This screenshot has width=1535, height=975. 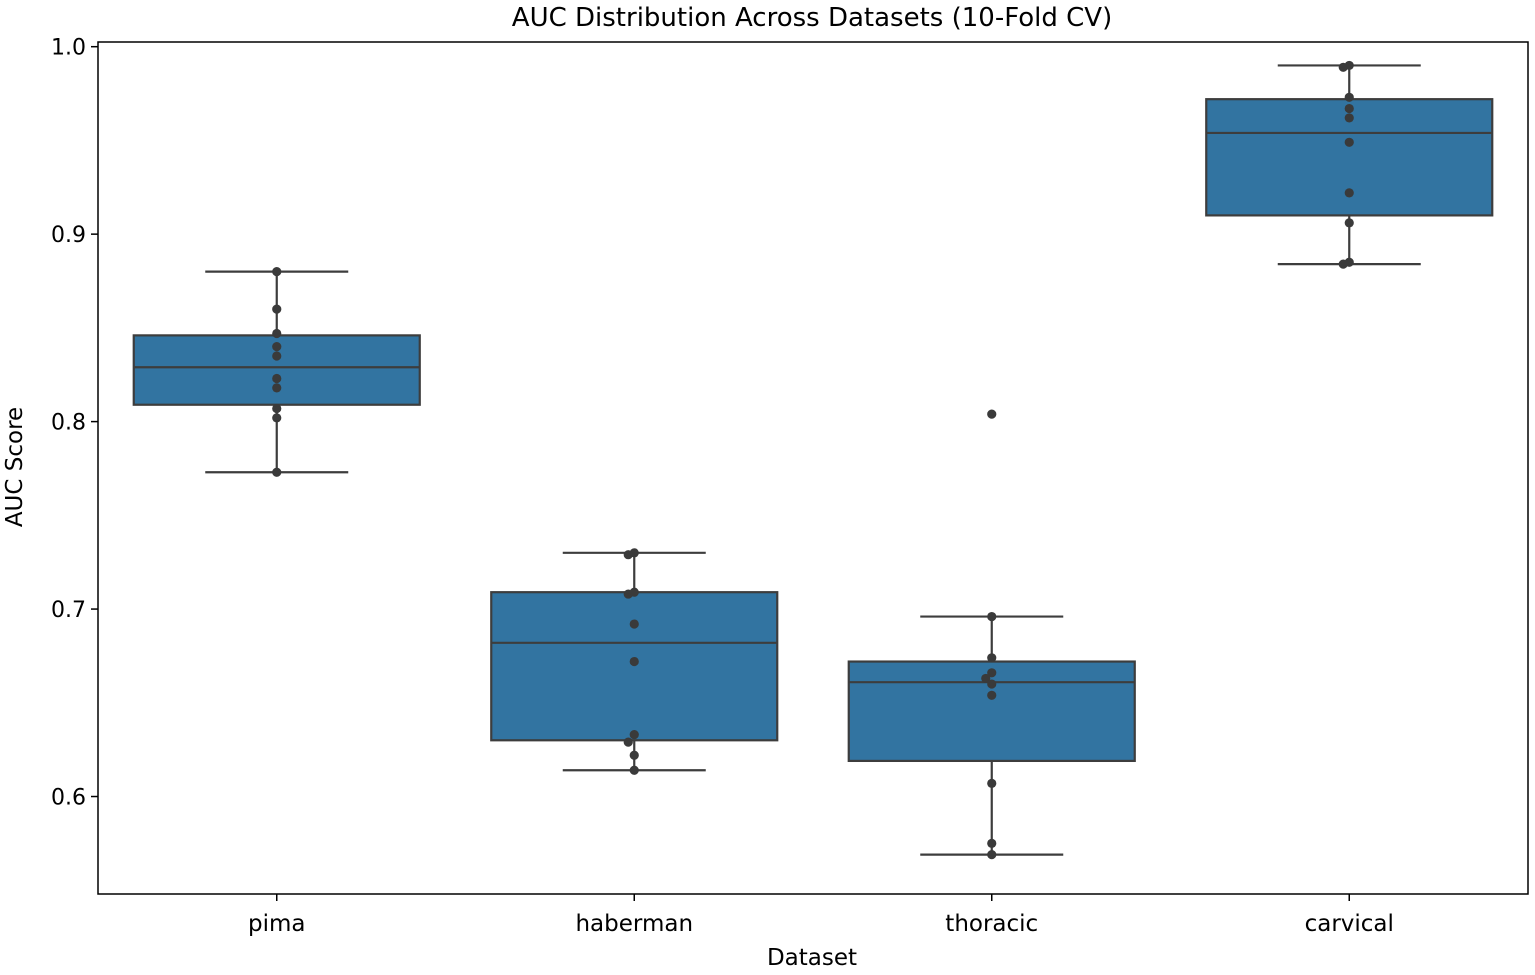 What do you see at coordinates (68, 235) in the screenshot?
I see `y-tick-label: 0.9` at bounding box center [68, 235].